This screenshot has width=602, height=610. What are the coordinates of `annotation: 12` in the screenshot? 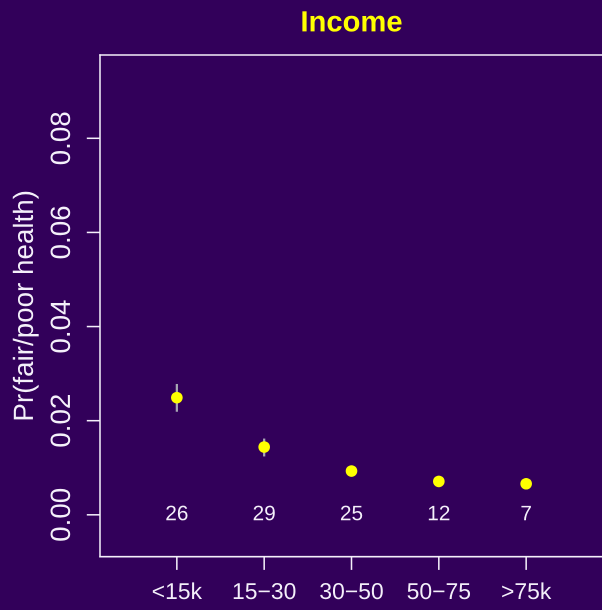 It's located at (439, 513).